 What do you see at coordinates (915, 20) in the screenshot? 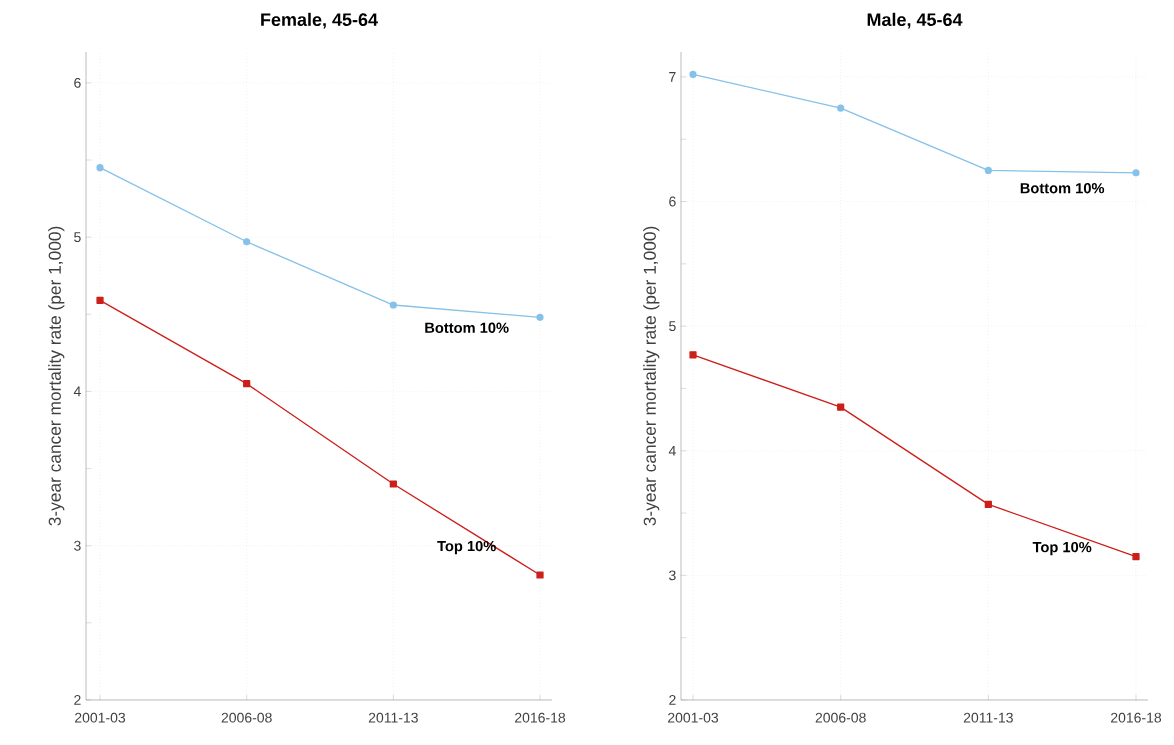
I see `chart-title: Male, 45-64` at bounding box center [915, 20].